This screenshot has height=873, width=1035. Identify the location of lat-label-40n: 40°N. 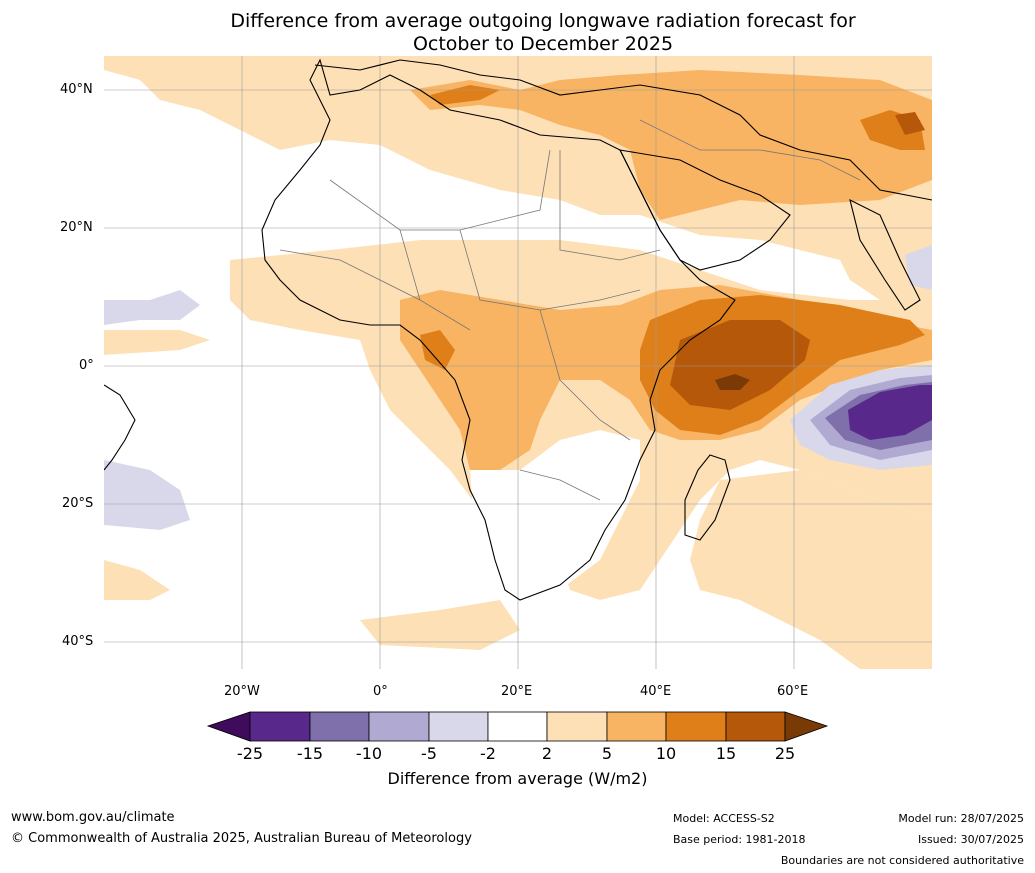
(76, 89).